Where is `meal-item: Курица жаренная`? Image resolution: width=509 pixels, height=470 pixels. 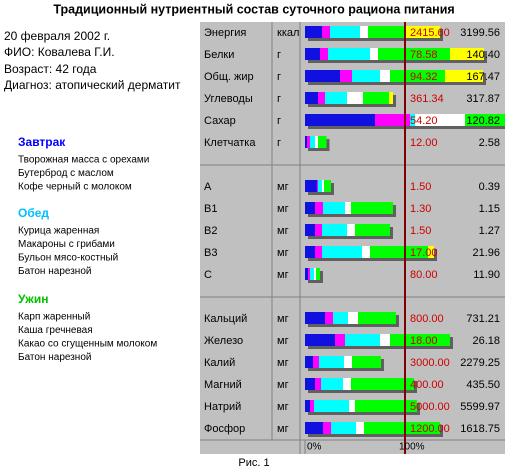 meal-item: Курица жаренная is located at coordinates (58, 231).